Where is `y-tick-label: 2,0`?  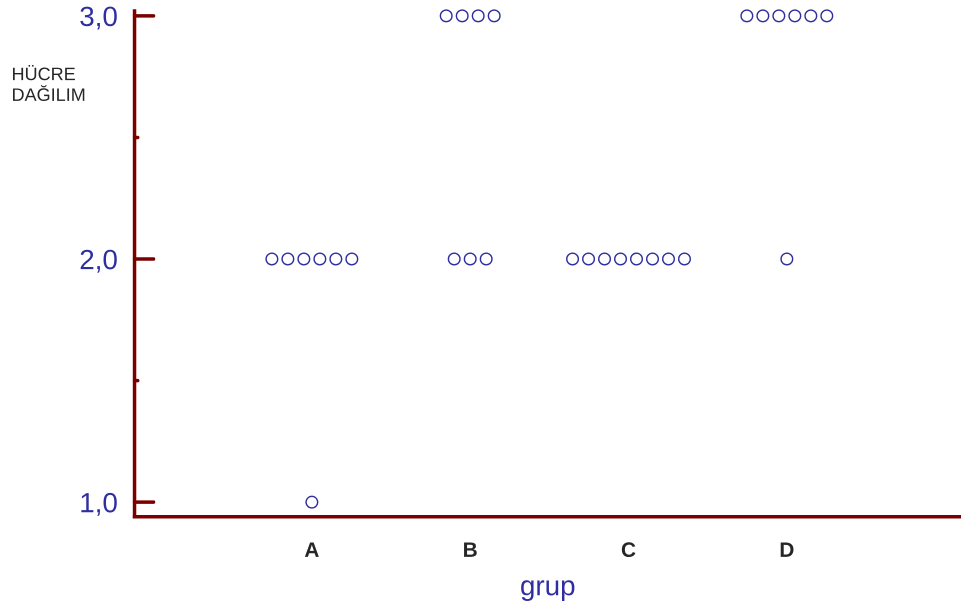 y-tick-label: 2,0 is located at coordinates (98, 261).